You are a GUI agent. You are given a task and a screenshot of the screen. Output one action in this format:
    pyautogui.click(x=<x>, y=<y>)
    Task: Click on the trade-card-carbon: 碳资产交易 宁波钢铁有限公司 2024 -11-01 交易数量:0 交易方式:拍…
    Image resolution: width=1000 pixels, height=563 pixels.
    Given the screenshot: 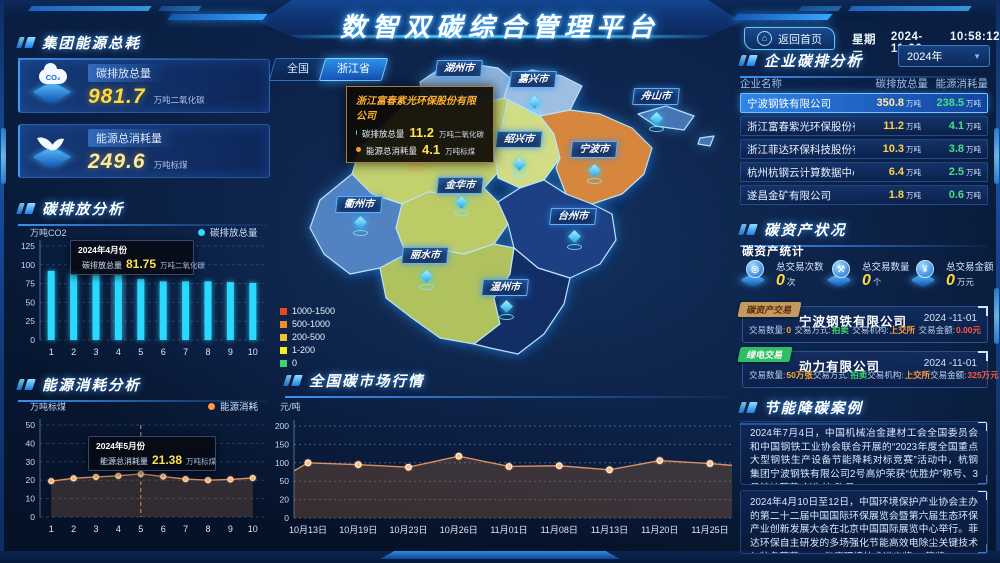 What is the action you would take?
    pyautogui.click(x=862, y=322)
    